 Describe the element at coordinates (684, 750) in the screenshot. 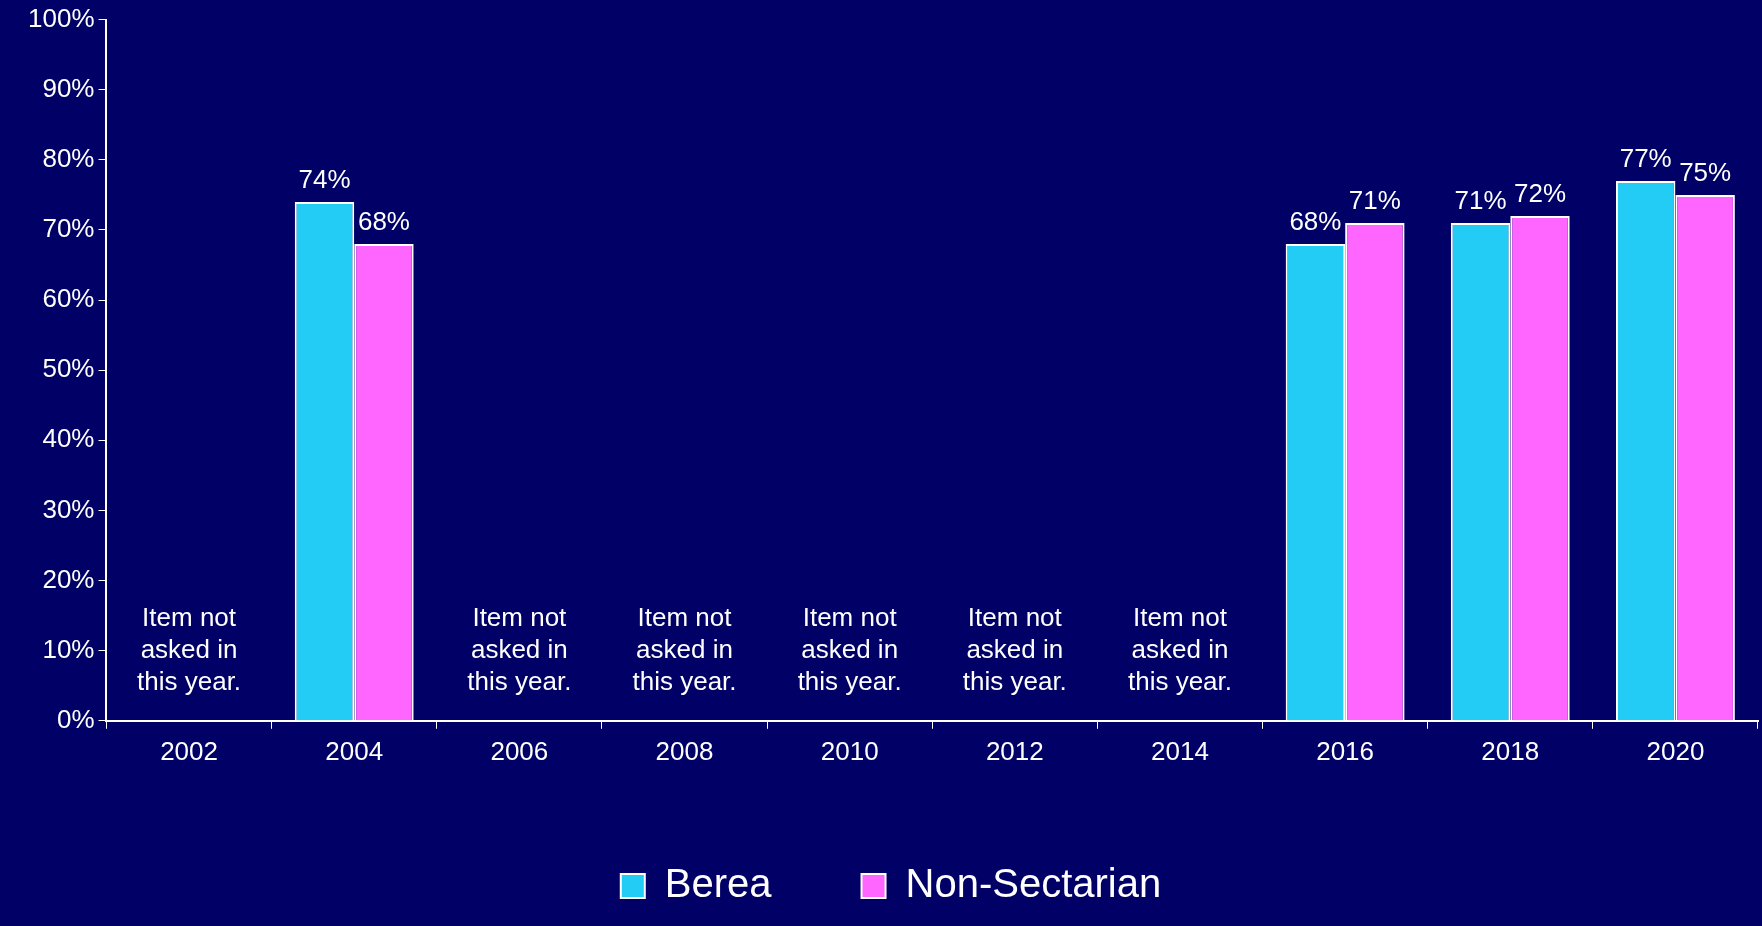

I see `x-tick-label: 2008` at that location.